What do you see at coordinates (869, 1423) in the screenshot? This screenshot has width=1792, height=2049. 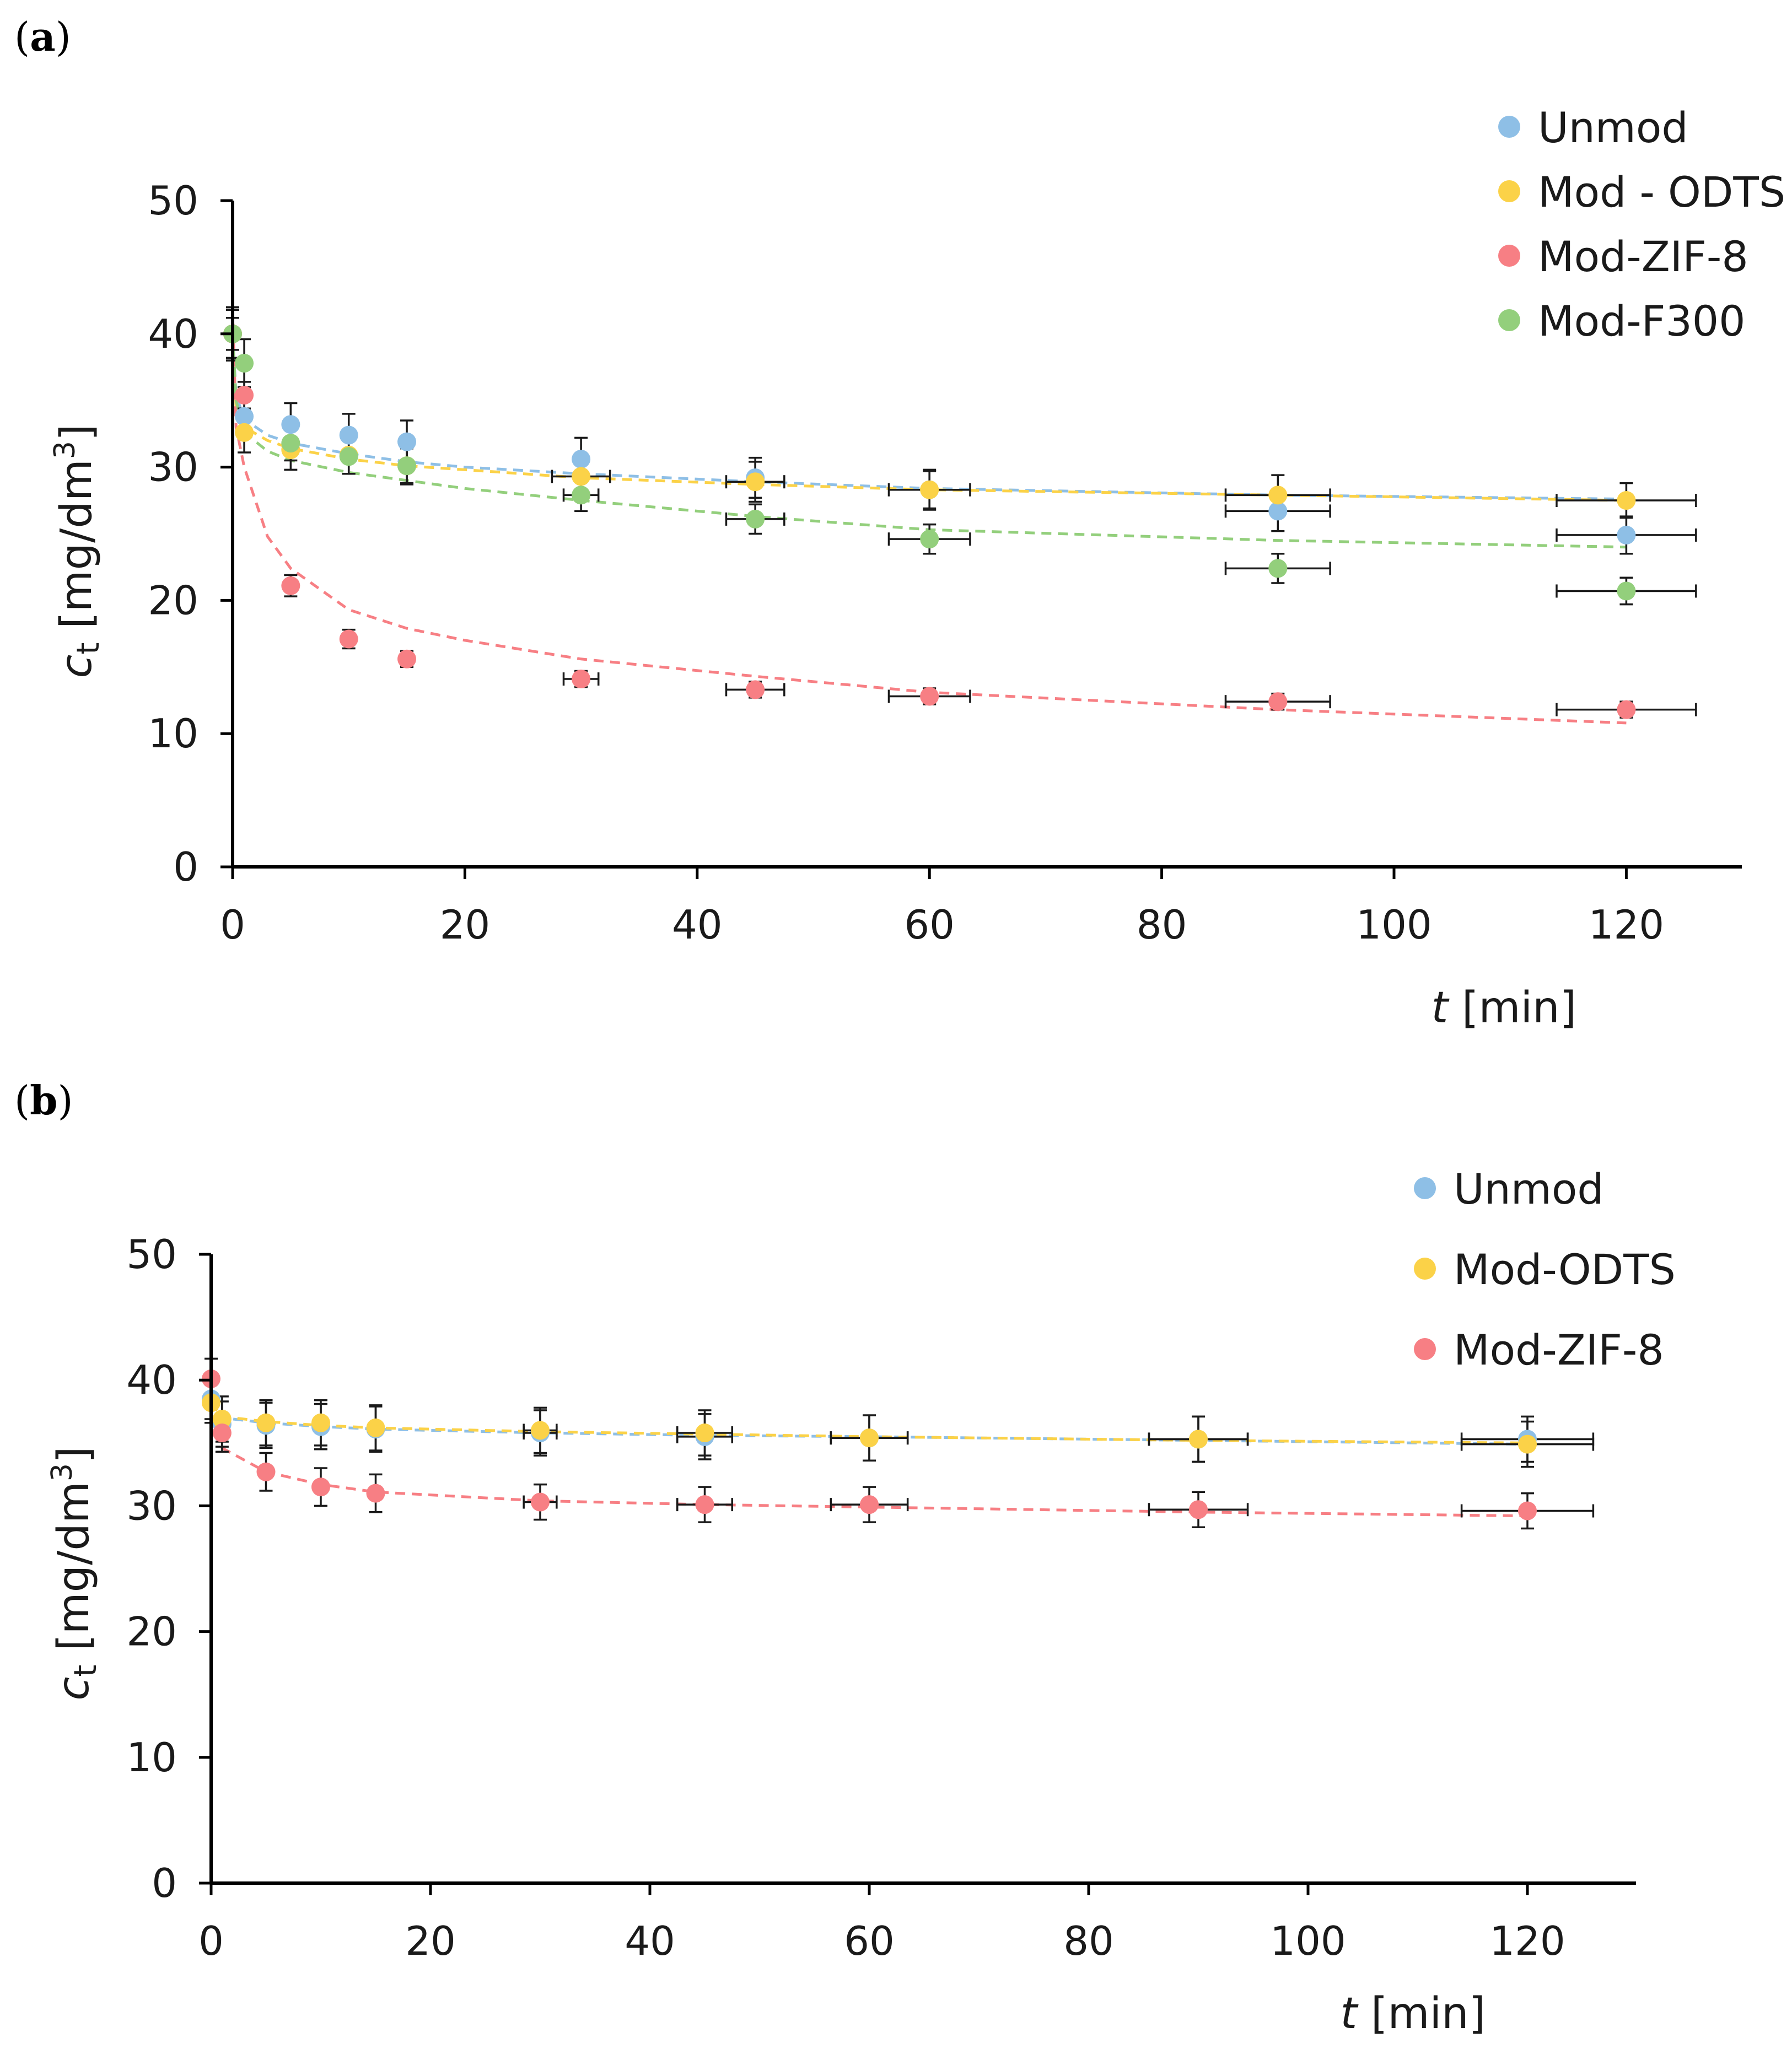 I see `fit-line-mod-odts` at bounding box center [869, 1423].